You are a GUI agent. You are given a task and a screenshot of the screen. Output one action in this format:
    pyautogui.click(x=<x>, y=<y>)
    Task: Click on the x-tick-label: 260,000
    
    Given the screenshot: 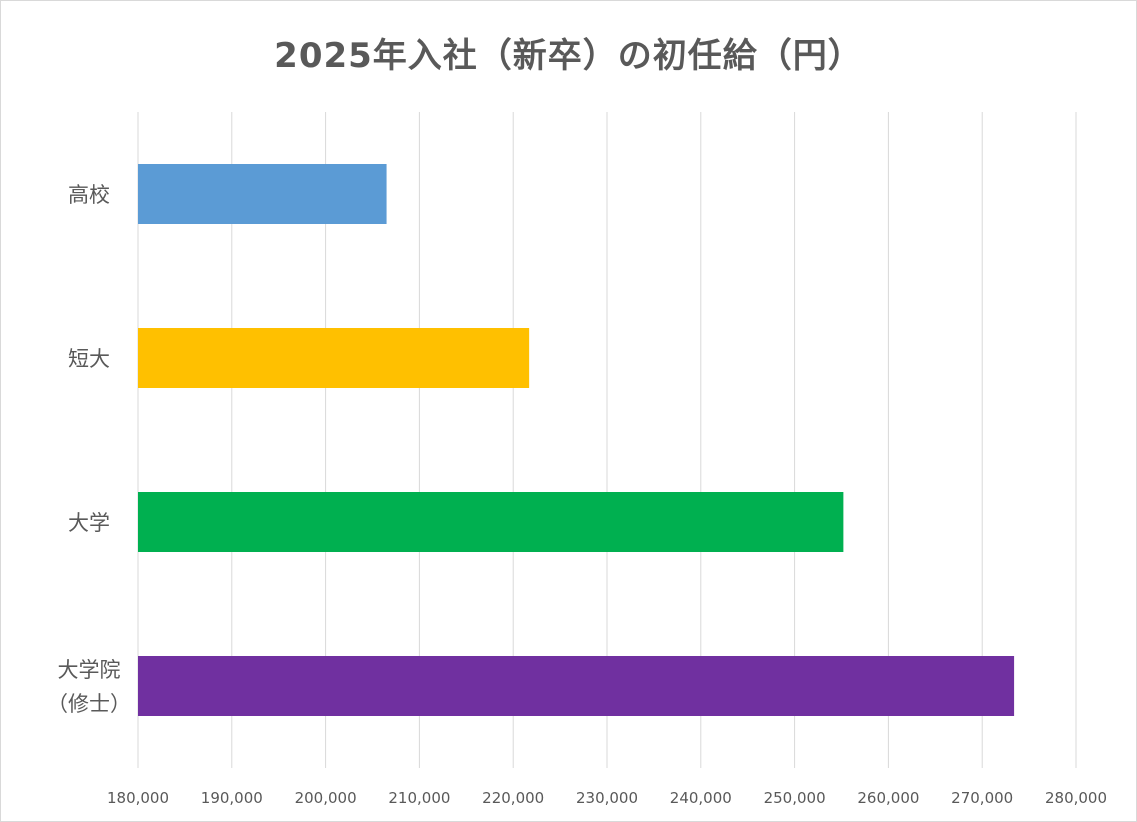 What is the action you would take?
    pyautogui.click(x=888, y=798)
    